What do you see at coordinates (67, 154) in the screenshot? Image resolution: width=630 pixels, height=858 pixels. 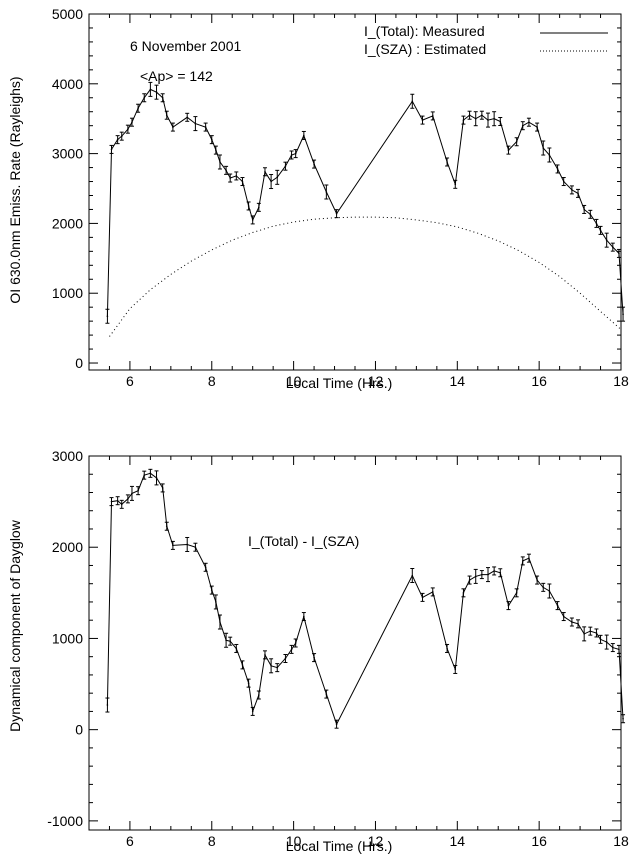 I see `top-y-tick-label: 3000` at bounding box center [67, 154].